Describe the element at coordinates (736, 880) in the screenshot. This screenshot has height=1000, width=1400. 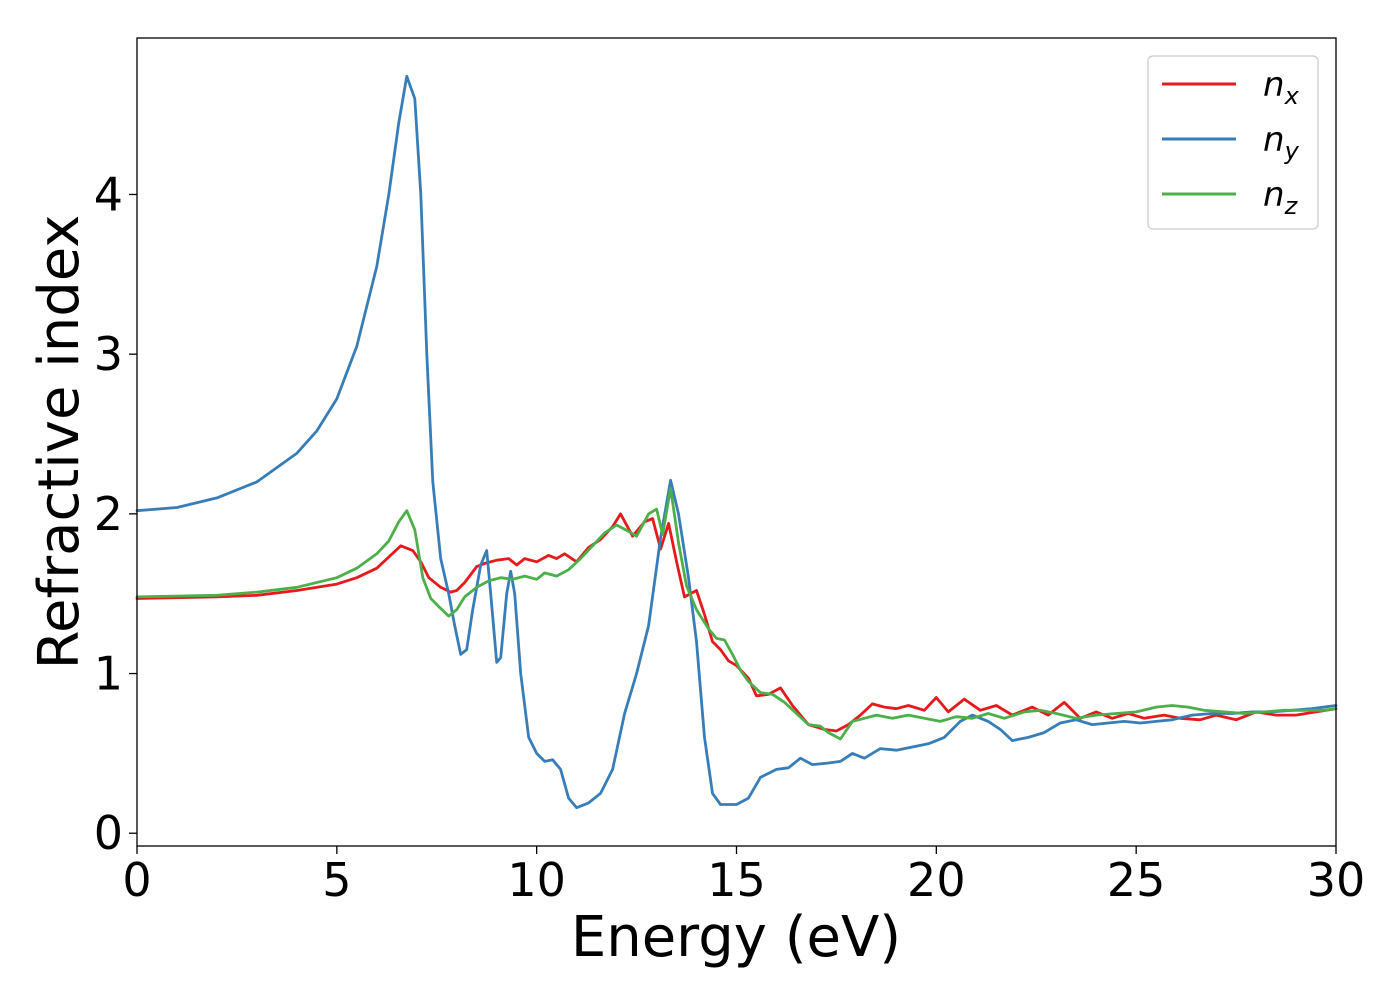
I see `x-tick-label: 15` at that location.